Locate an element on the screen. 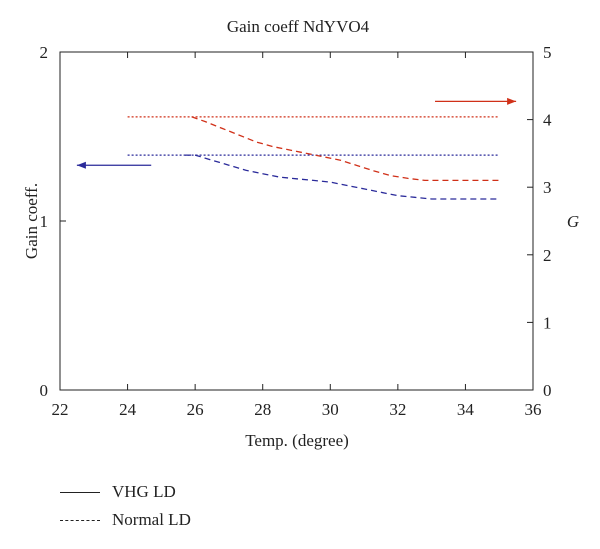 The width and height of the screenshot is (600, 549). y2-tick-label: 3 is located at coordinates (547, 187).